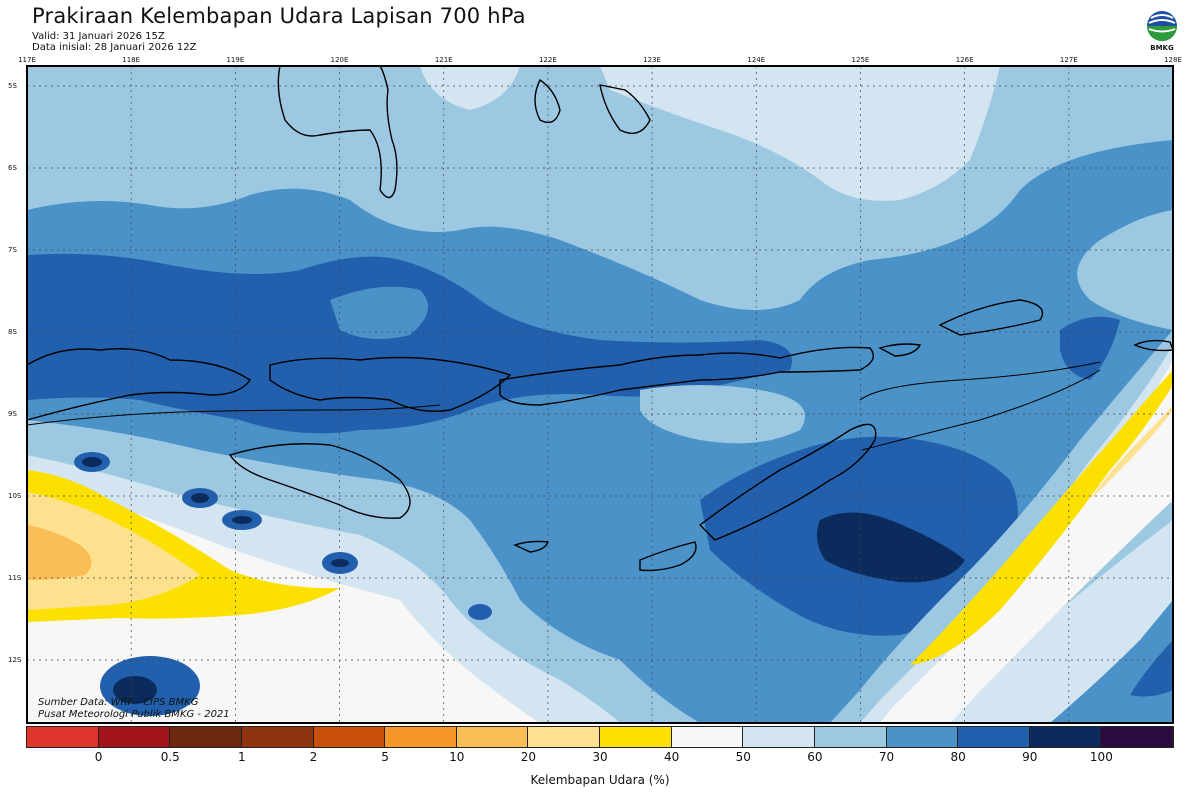  Describe the element at coordinates (92, 462) in the screenshot. I see `core-1-dark` at that location.